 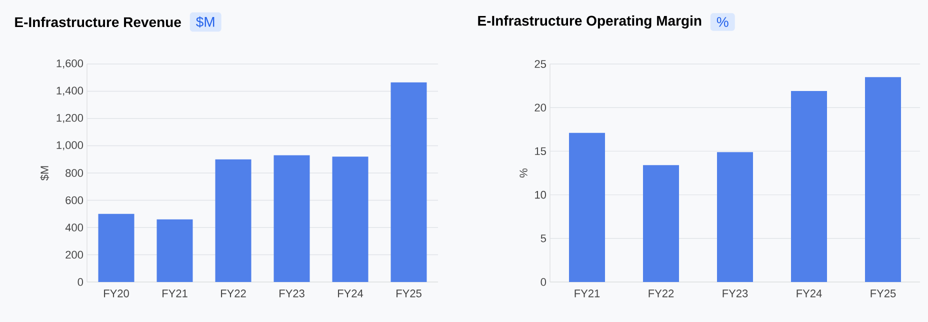 What do you see at coordinates (590, 22) in the screenshot?
I see `chart-title: E-Infrastructure Operating Margin` at bounding box center [590, 22].